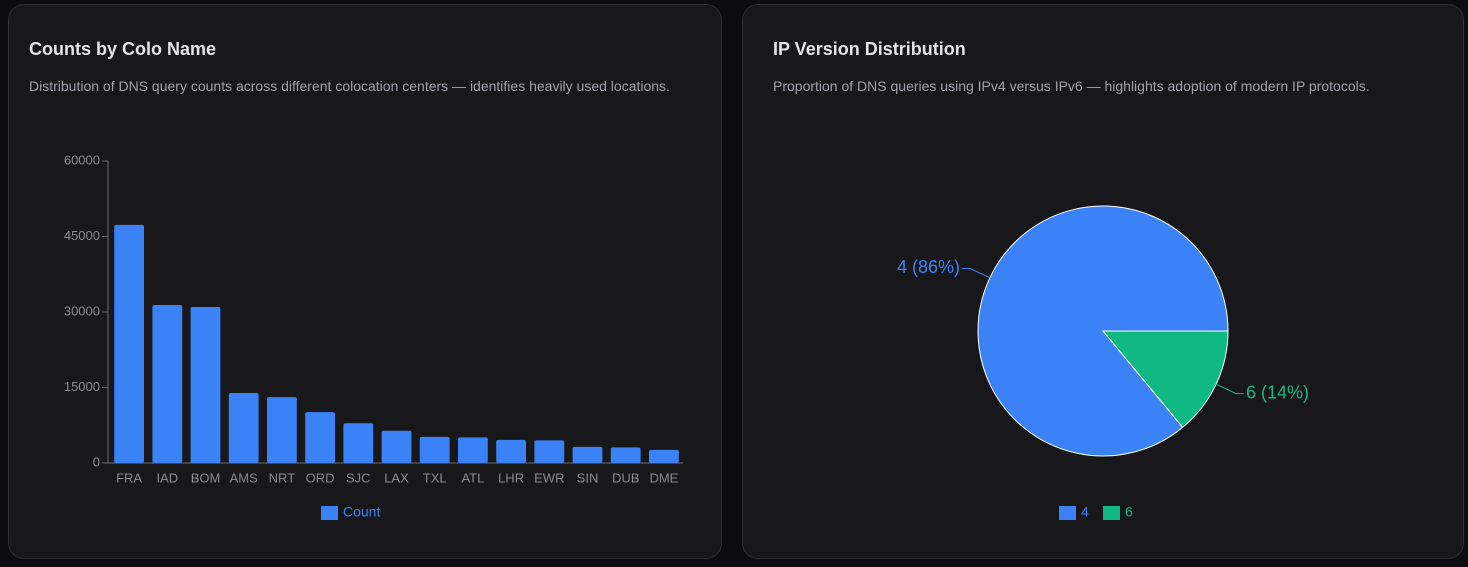  I want to click on y-tick-label: 45000, so click(82, 235).